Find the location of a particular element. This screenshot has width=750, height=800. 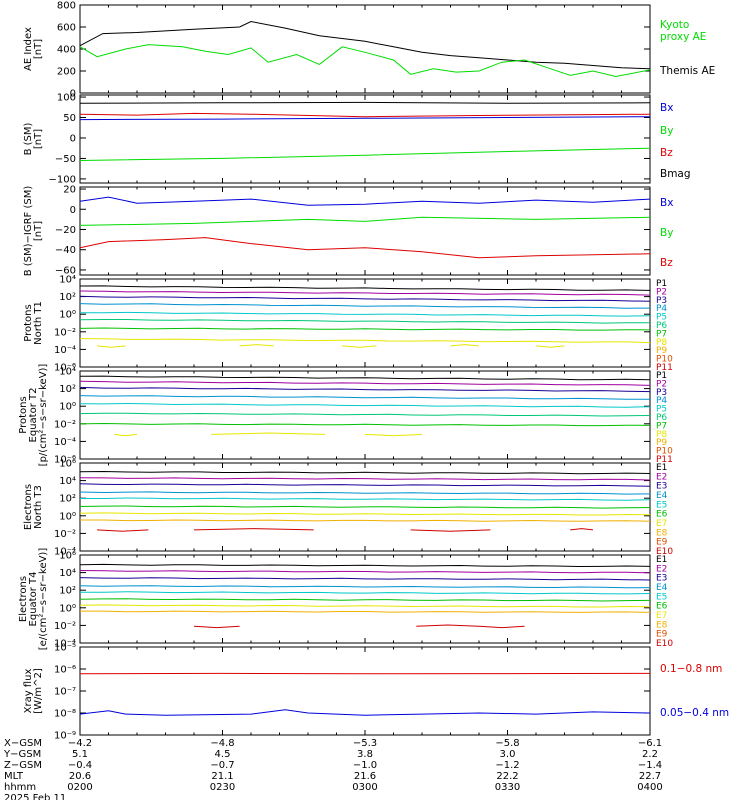

bigrf-ytick-label: 20 is located at coordinates (69, 190).